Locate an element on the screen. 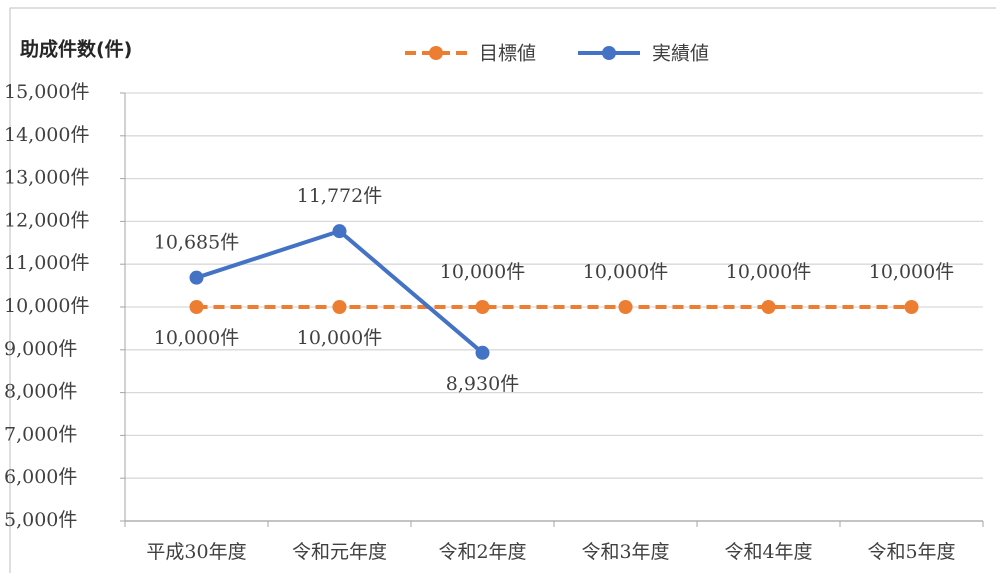 The height and width of the screenshot is (573, 996). x-tick-label: 令和5年度 is located at coordinates (911, 552).